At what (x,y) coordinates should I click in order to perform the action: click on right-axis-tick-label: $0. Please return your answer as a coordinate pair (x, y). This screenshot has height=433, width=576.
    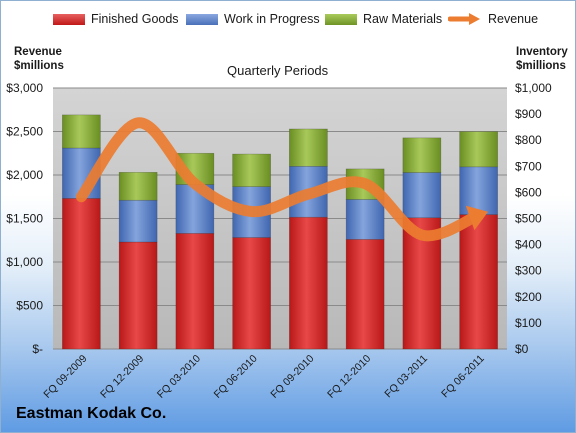
    Looking at the image, I should click on (522, 349).